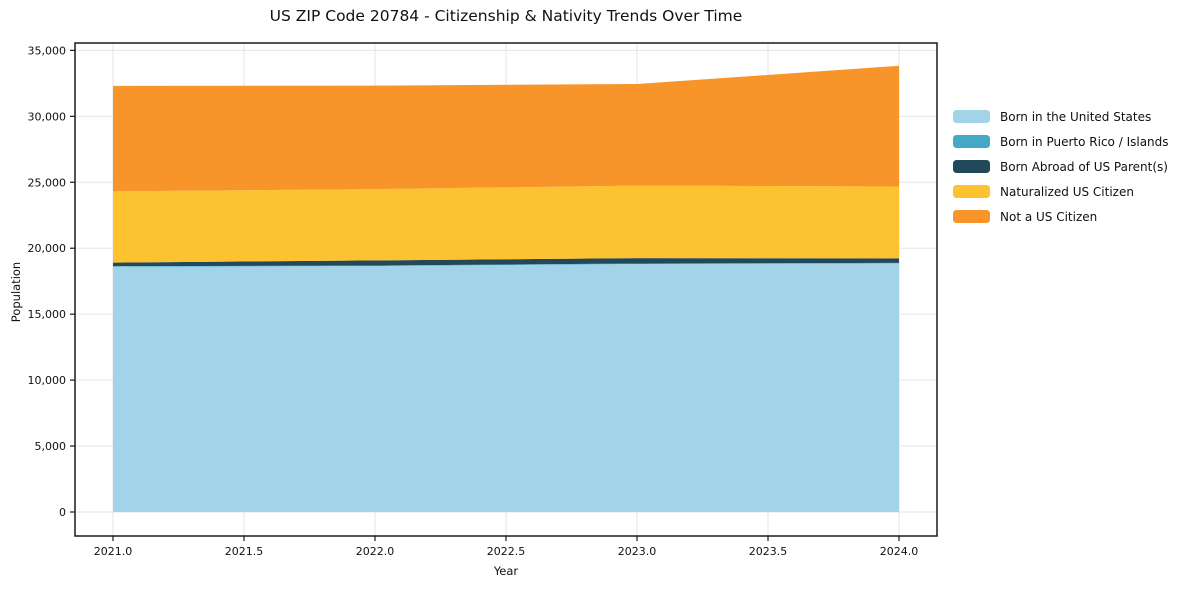 Image resolution: width=1189 pixels, height=590 pixels. Describe the element at coordinates (47, 380) in the screenshot. I see `y-tick-label: 10,000` at that location.